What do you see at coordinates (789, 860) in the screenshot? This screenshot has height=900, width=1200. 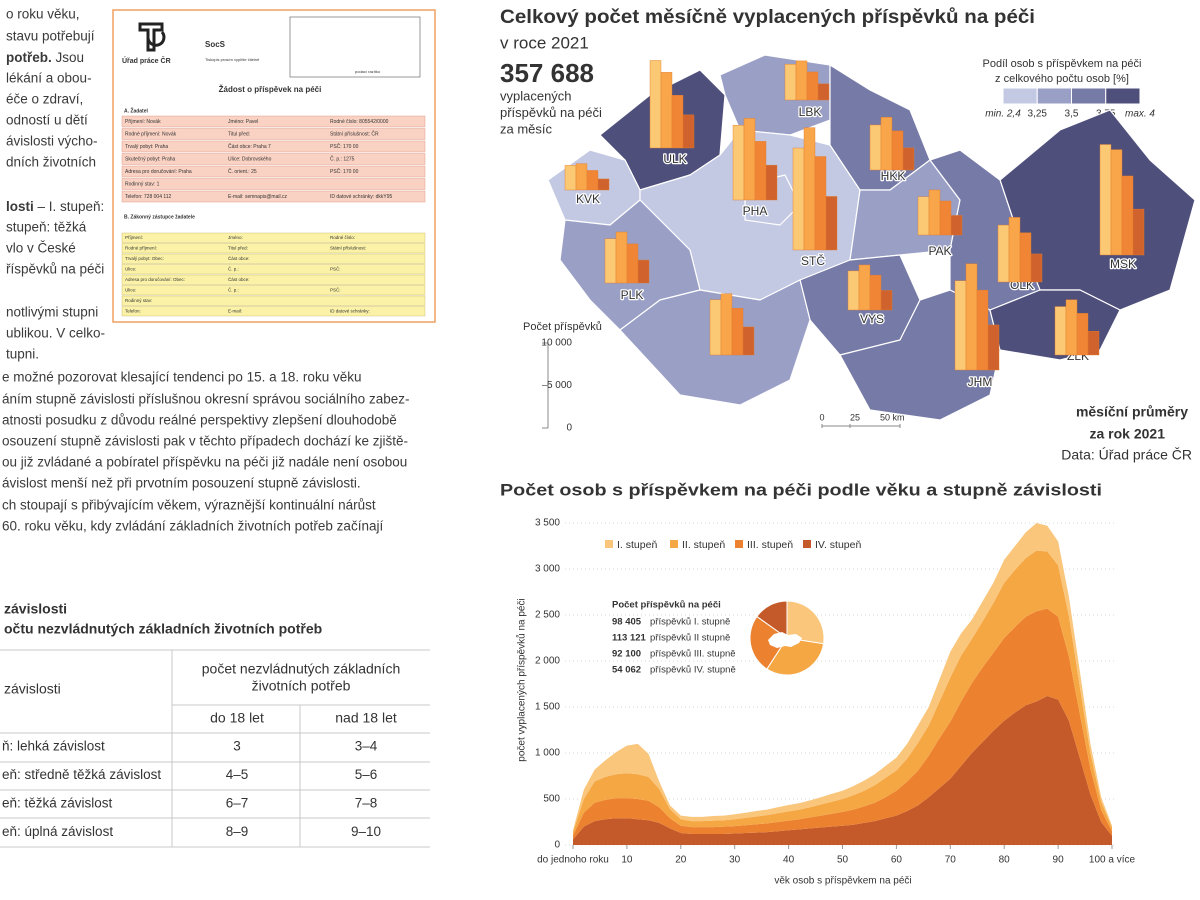 I see `x-tick-label: 40` at bounding box center [789, 860].